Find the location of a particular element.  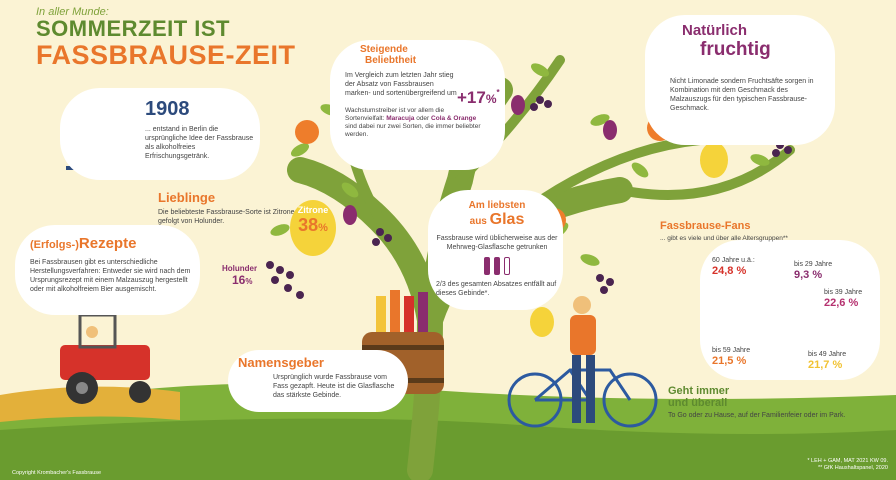

header-kicker: In aller Munde: is located at coordinates (72, 12).